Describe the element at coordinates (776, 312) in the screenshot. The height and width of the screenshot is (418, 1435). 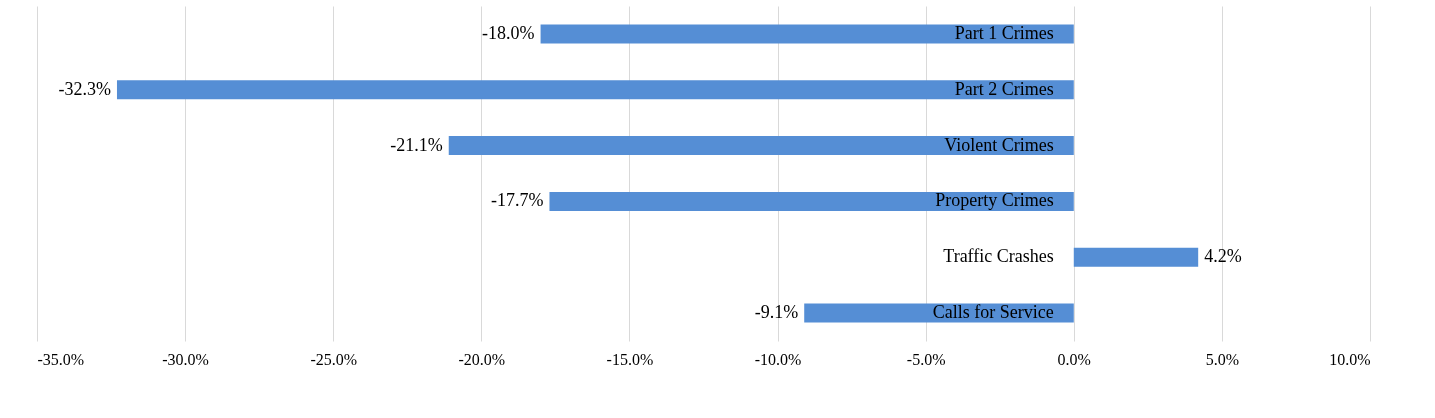
I see `data-label: -9.1%` at that location.